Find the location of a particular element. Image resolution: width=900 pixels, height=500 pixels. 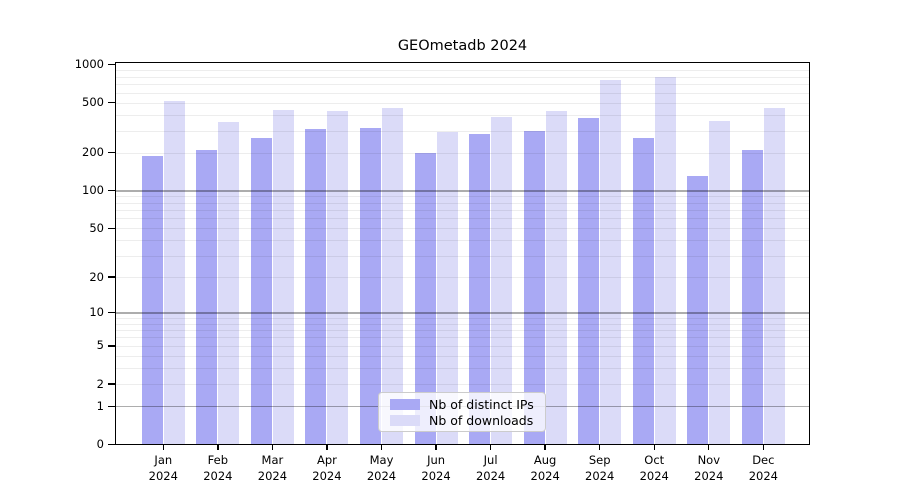

x-tick-label-apr: Apr 2024 is located at coordinates (327, 468).